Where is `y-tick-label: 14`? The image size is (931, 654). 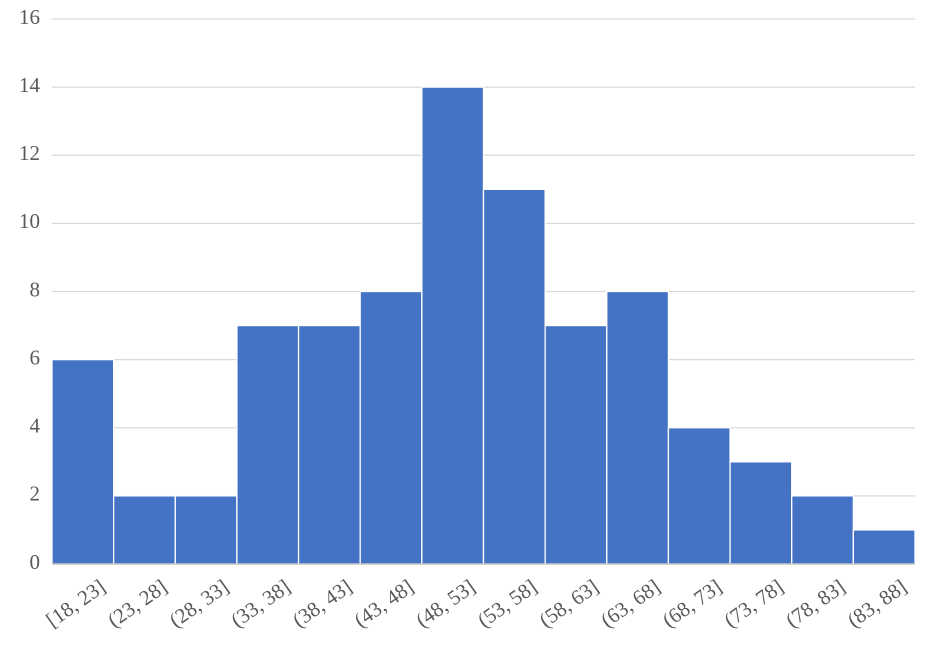 y-tick-label: 14 is located at coordinates (30, 85).